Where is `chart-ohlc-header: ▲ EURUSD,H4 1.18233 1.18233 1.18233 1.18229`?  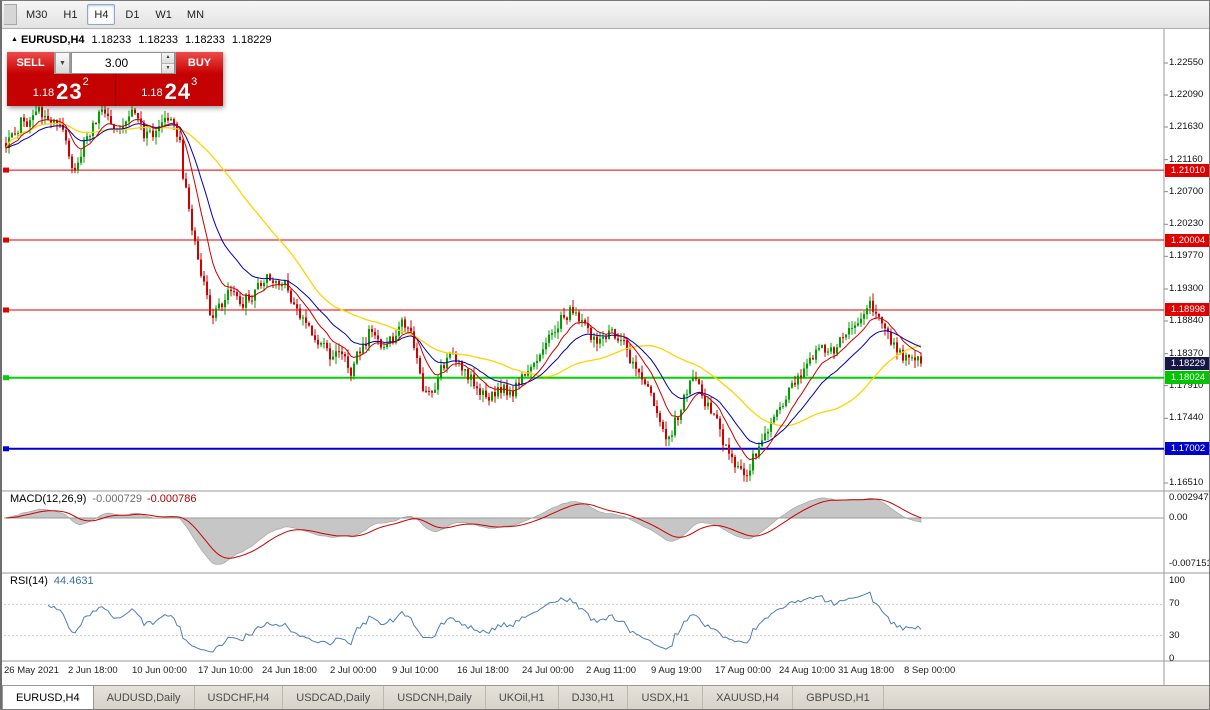 chart-ohlc-header: ▲ EURUSD,H4 1.18233 1.18233 1.18233 1.18229 is located at coordinates (141, 40).